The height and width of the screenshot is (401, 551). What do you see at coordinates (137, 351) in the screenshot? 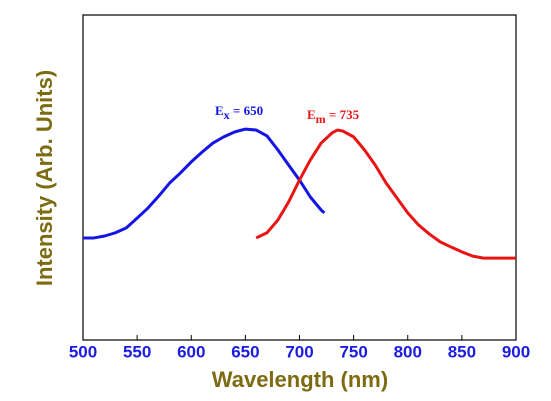
I see `x-tick-label: 550` at bounding box center [137, 351].